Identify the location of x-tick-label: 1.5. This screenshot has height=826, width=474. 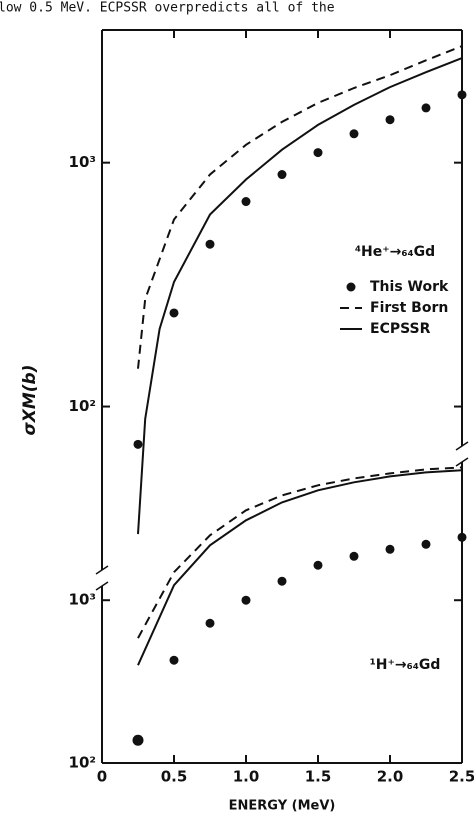
(318, 777).